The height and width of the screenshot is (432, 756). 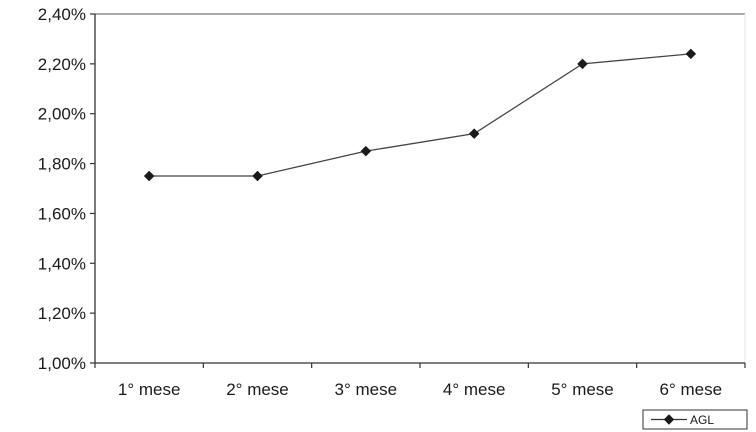 What do you see at coordinates (66, 189) in the screenshot?
I see `y-axis: 1,00% 1,20% 1,40% 1,60% 1,80% 2,00% 2,20% 2,40%` at bounding box center [66, 189].